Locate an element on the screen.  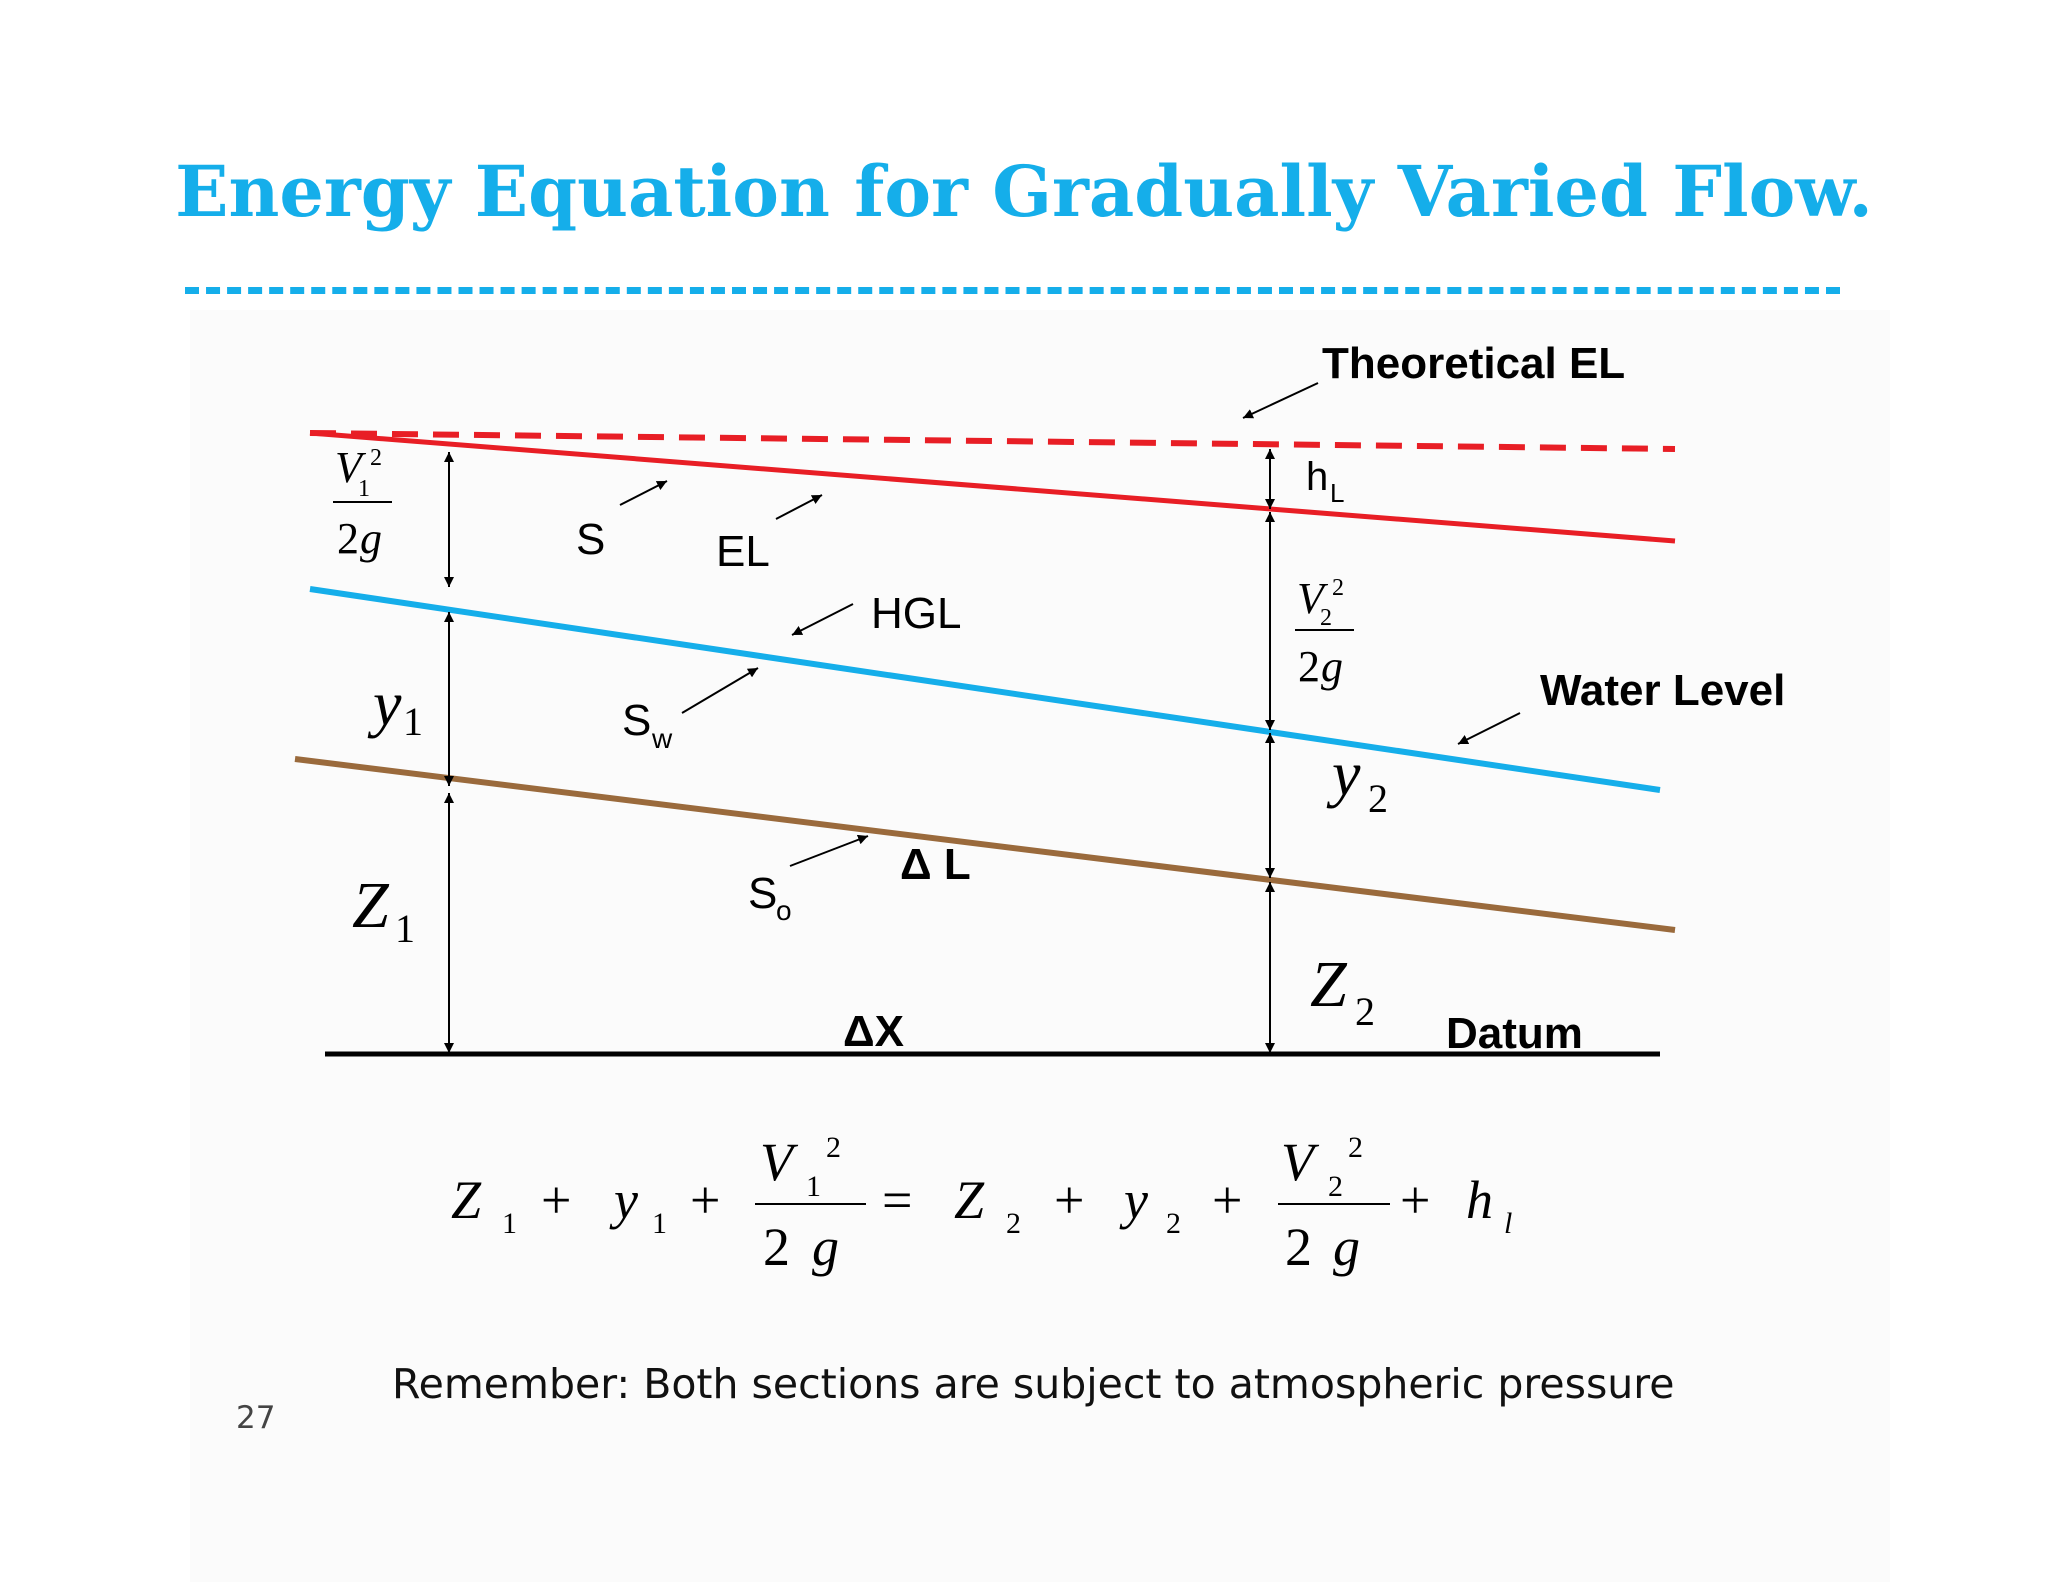
eq-y2: y is located at coordinates (1133, 1200).